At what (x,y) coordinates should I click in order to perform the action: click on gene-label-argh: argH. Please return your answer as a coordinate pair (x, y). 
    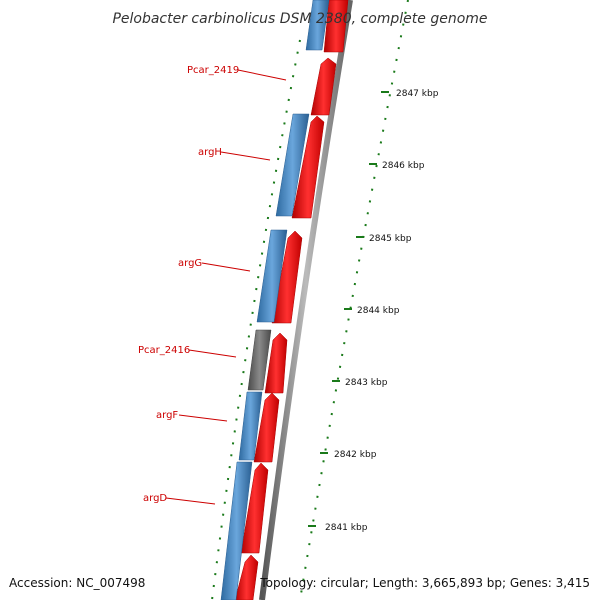
    Looking at the image, I should click on (210, 152).